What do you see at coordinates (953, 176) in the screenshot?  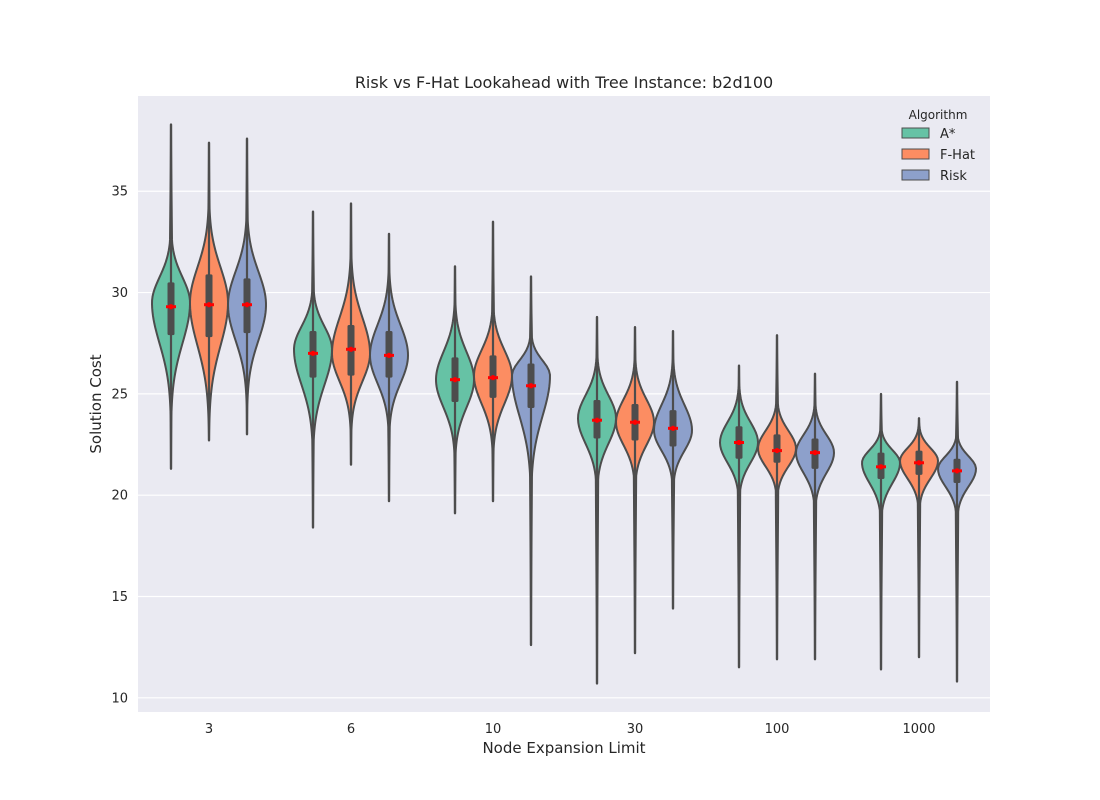 I see `legend-label: Risk` at bounding box center [953, 176].